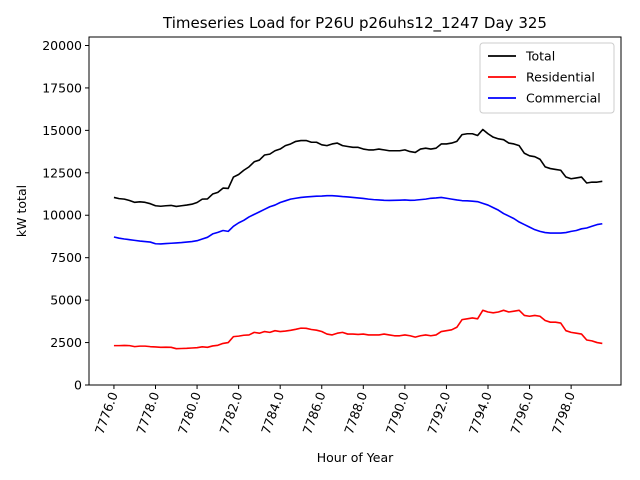  What do you see at coordinates (78, 385) in the screenshot?
I see `y-tick-label: 0` at bounding box center [78, 385].